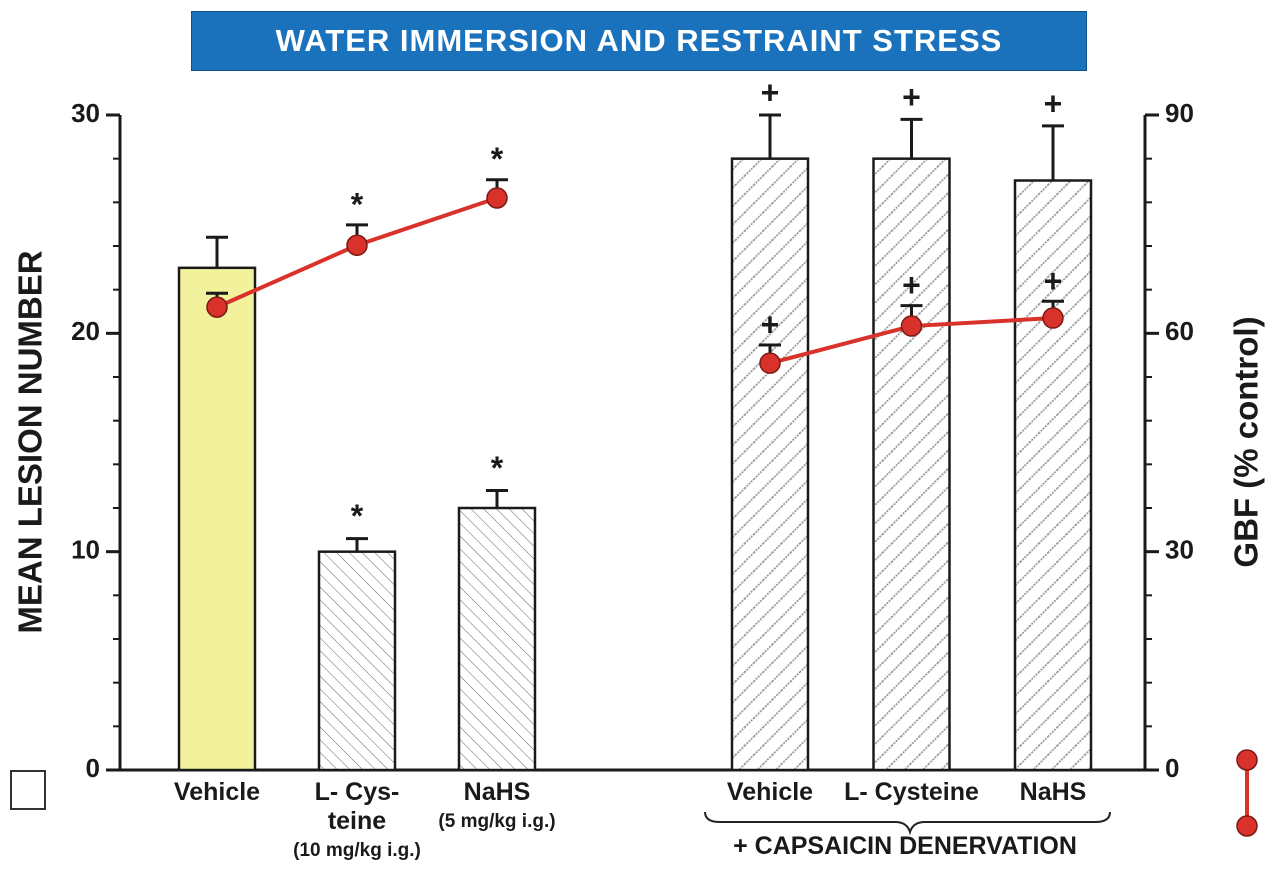 This screenshot has width=1269, height=875. I want to click on y2-tick-label: 0, so click(1172, 768).